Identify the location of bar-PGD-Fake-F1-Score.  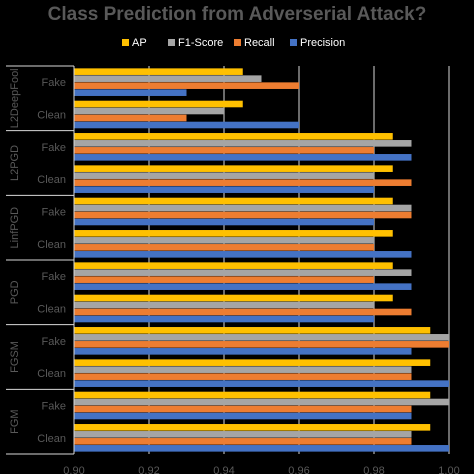
(243, 272).